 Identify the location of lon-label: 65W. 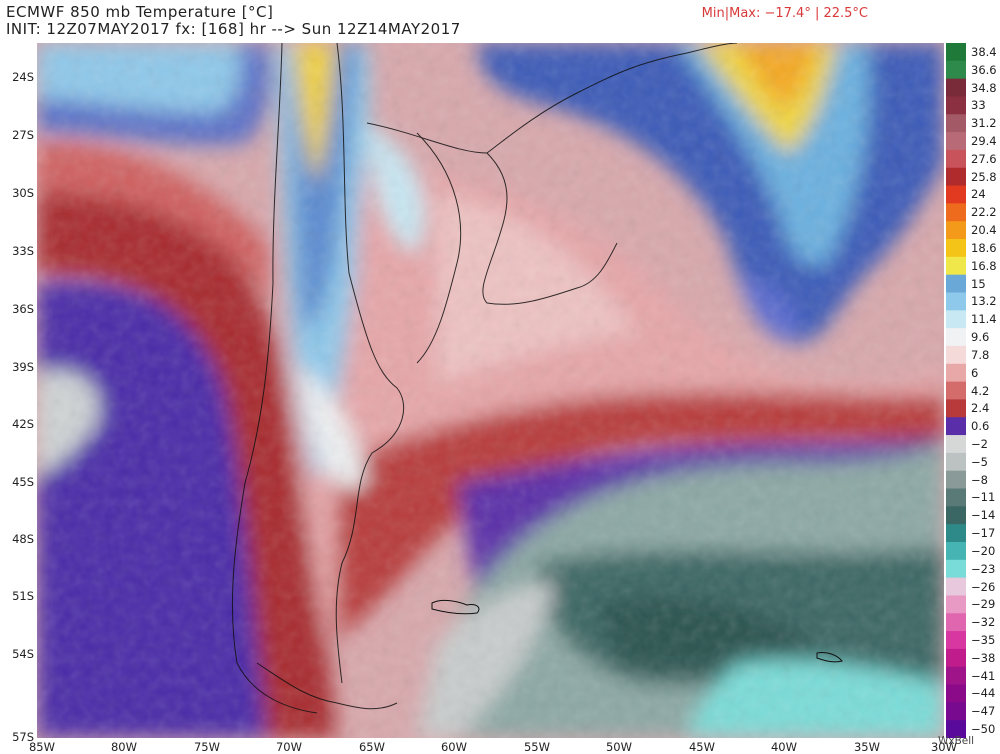
(372, 747).